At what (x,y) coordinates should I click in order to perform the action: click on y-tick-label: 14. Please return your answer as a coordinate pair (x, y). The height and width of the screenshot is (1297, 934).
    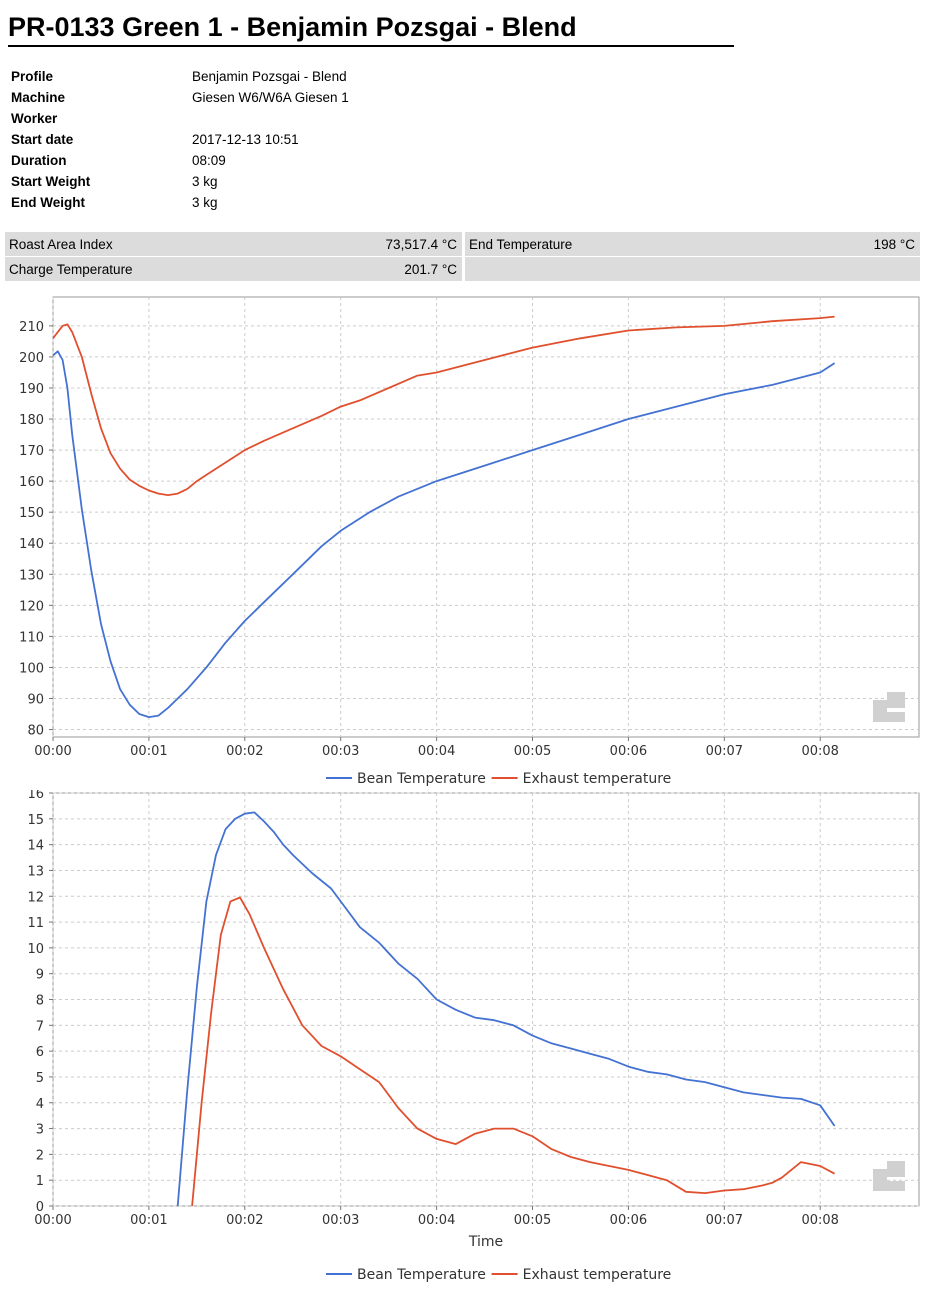
    Looking at the image, I should click on (35, 846).